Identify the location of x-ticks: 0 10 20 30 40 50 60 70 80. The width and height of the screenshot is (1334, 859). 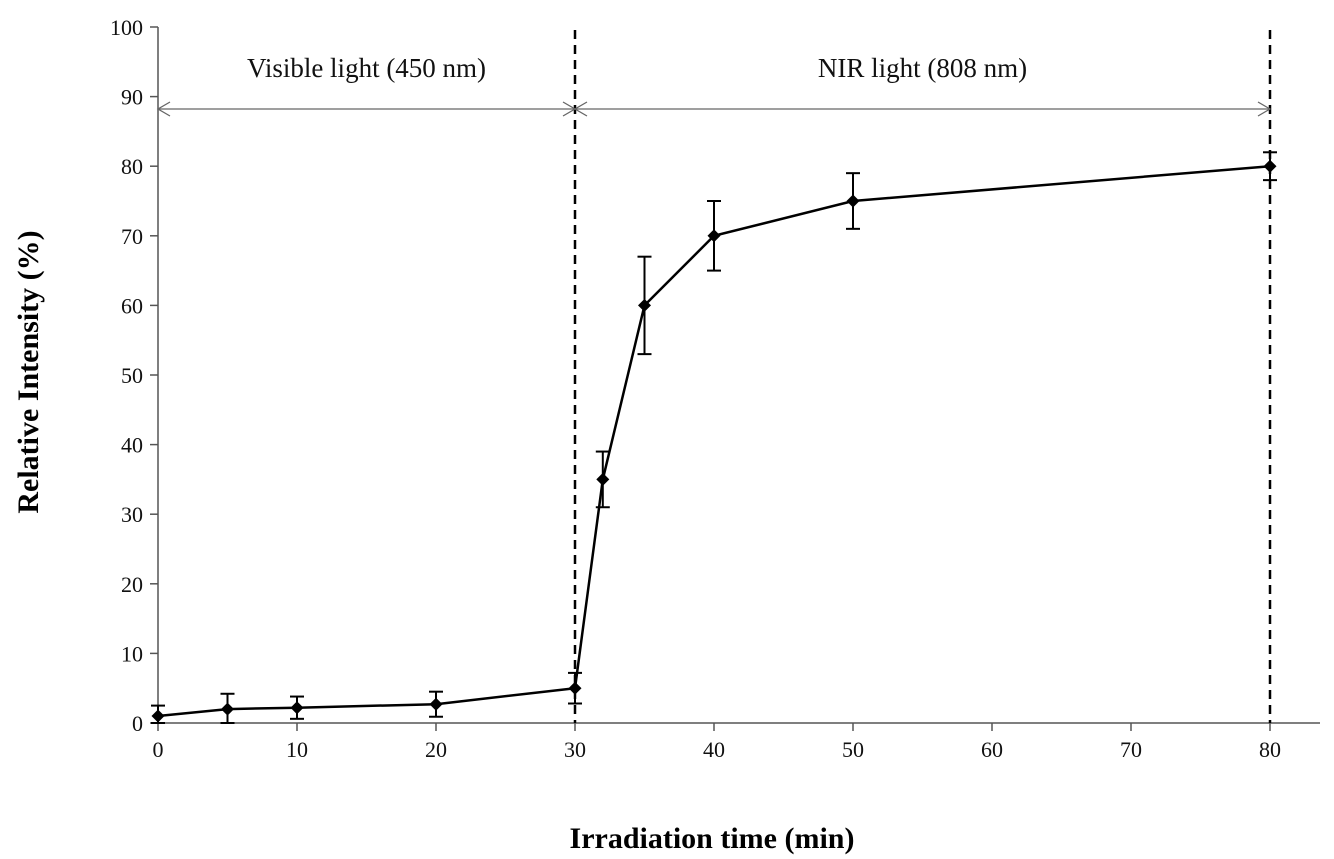
(717, 742).